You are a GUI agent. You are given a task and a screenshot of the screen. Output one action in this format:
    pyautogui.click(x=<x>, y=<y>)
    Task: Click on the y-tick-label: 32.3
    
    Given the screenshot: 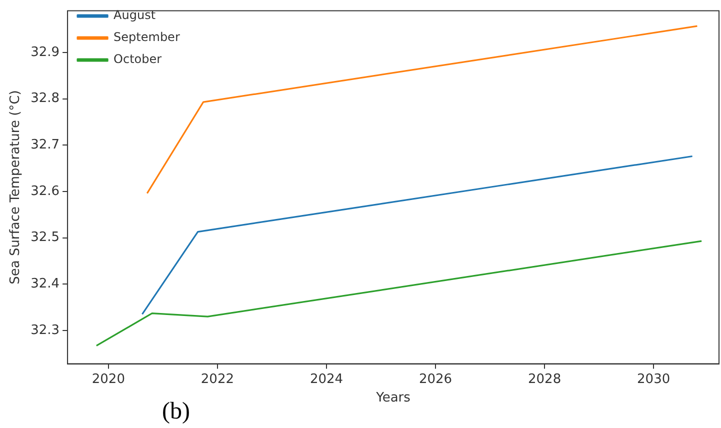 What is the action you would take?
    pyautogui.click(x=45, y=330)
    